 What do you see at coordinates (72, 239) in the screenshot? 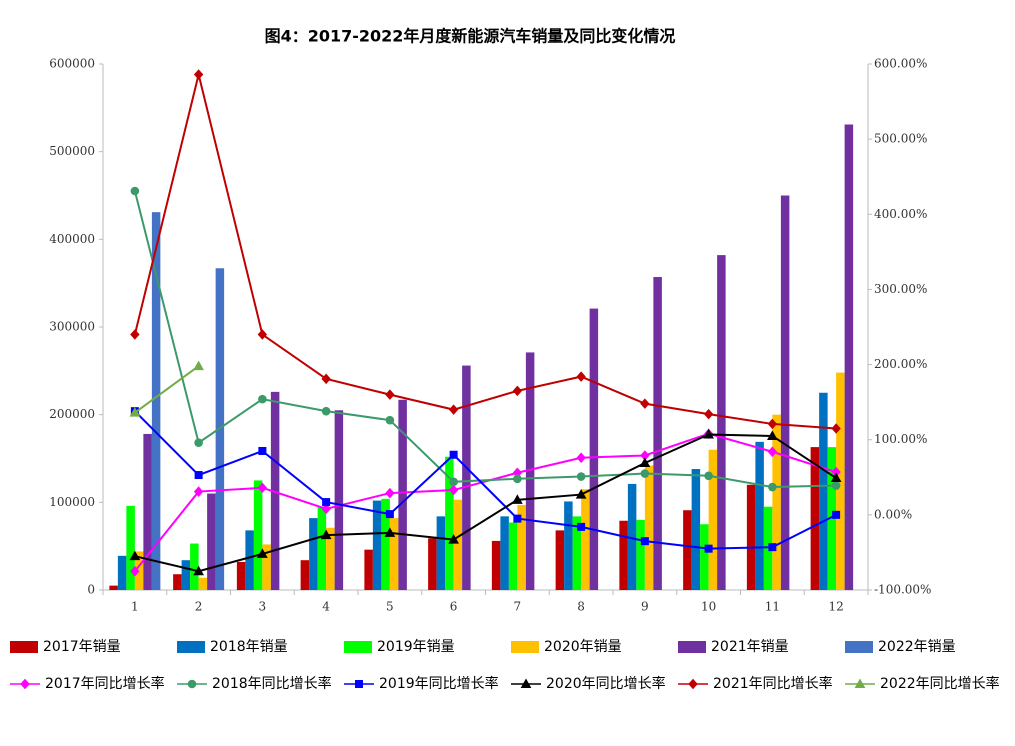
I see `y-tick-label: 400000` at bounding box center [72, 239].